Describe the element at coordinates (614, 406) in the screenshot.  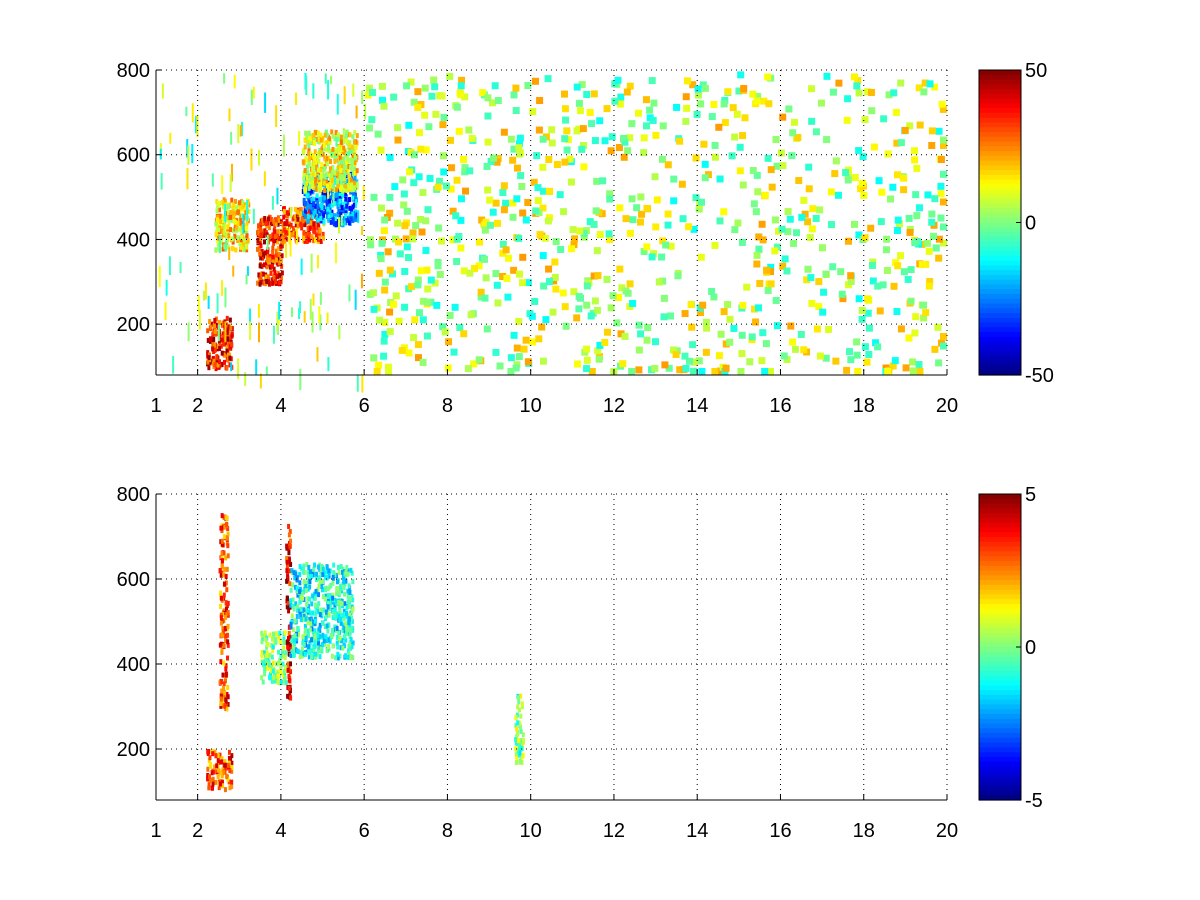
I see `x-tick-label: 12` at that location.